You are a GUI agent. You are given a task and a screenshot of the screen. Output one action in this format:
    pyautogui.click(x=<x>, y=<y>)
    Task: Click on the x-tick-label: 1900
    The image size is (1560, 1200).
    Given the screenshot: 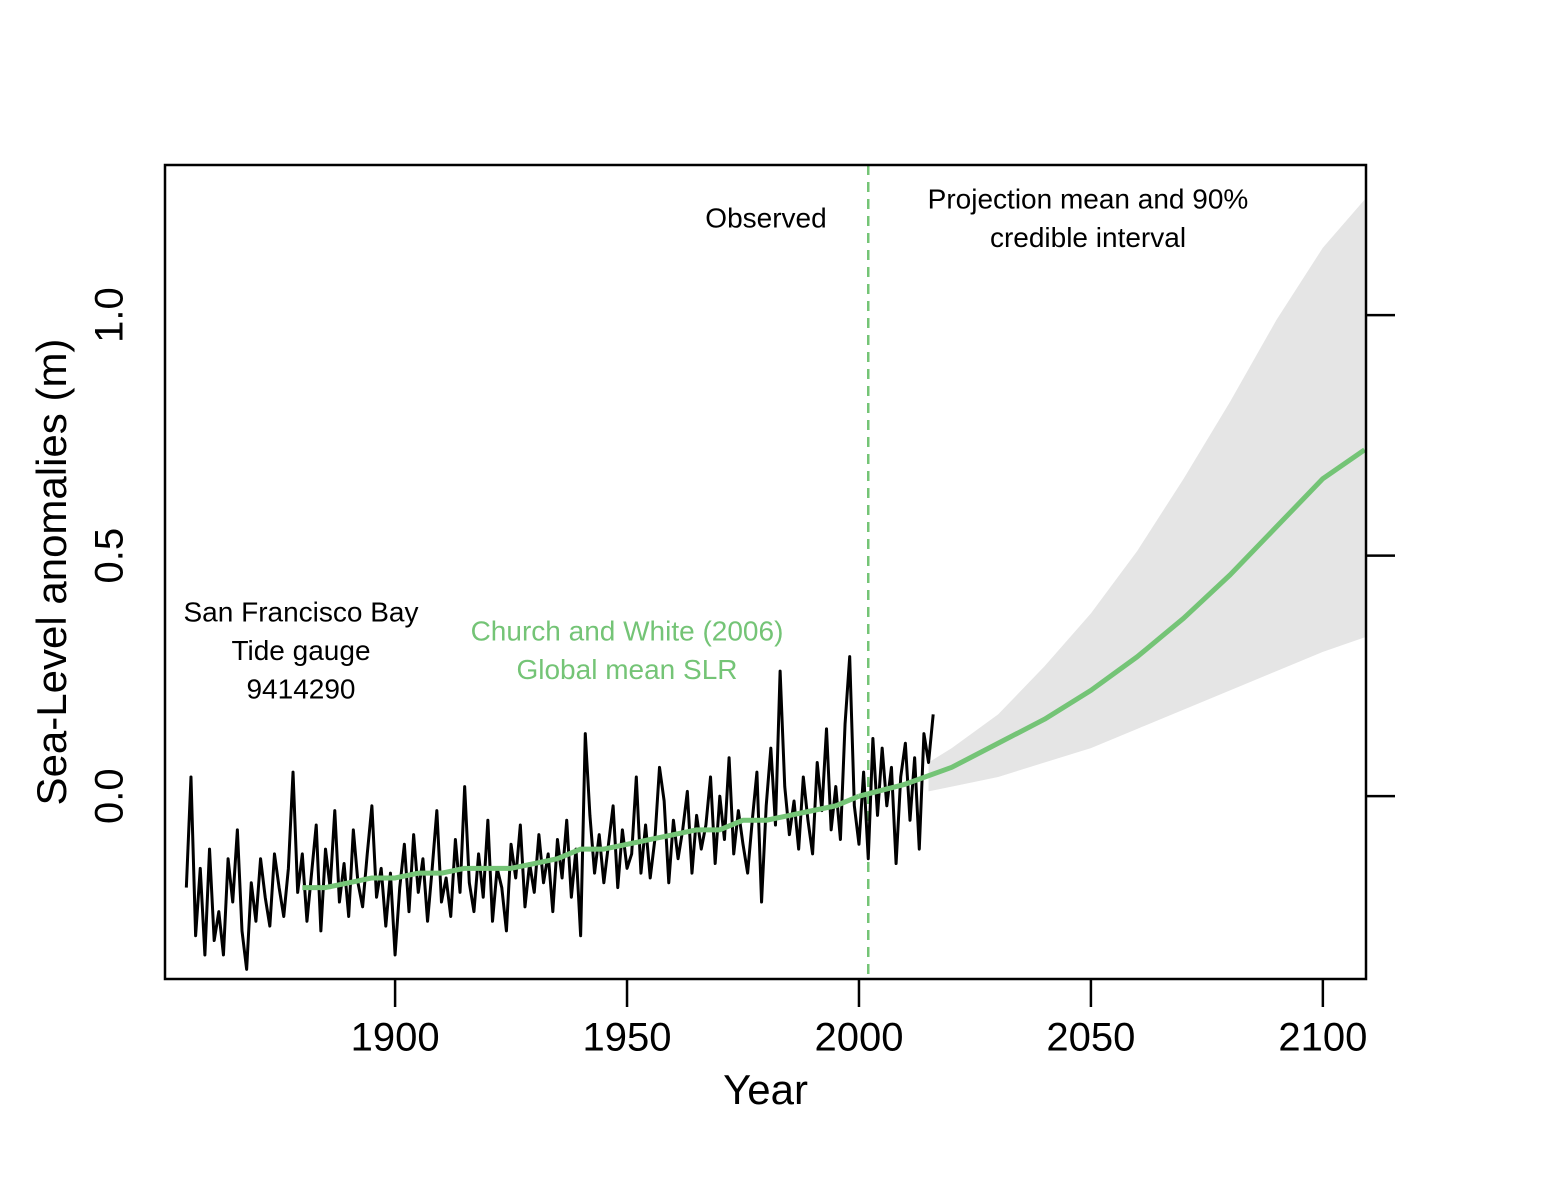 What is the action you would take?
    pyautogui.click(x=395, y=1038)
    